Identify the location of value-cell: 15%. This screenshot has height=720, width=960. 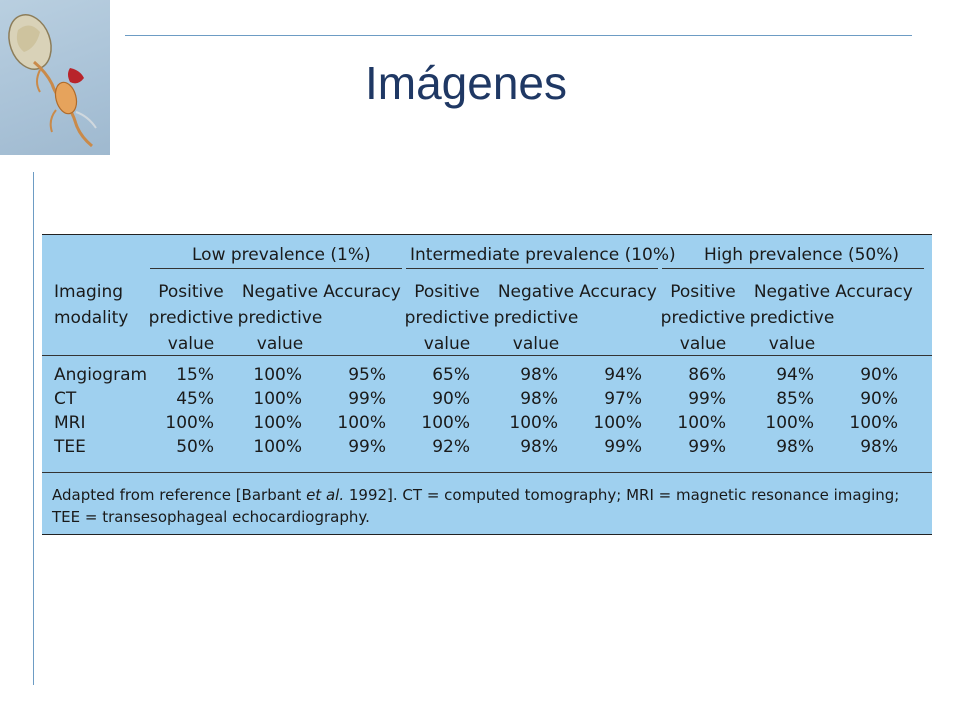
(195, 375).